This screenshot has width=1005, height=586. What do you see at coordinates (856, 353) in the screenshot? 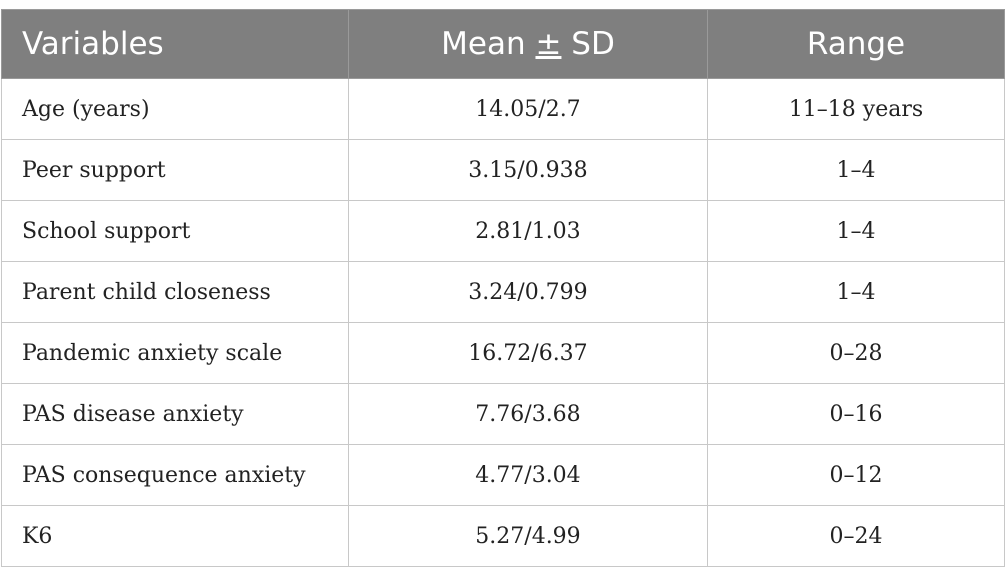
I see `cell-range: 0–28` at bounding box center [856, 353].